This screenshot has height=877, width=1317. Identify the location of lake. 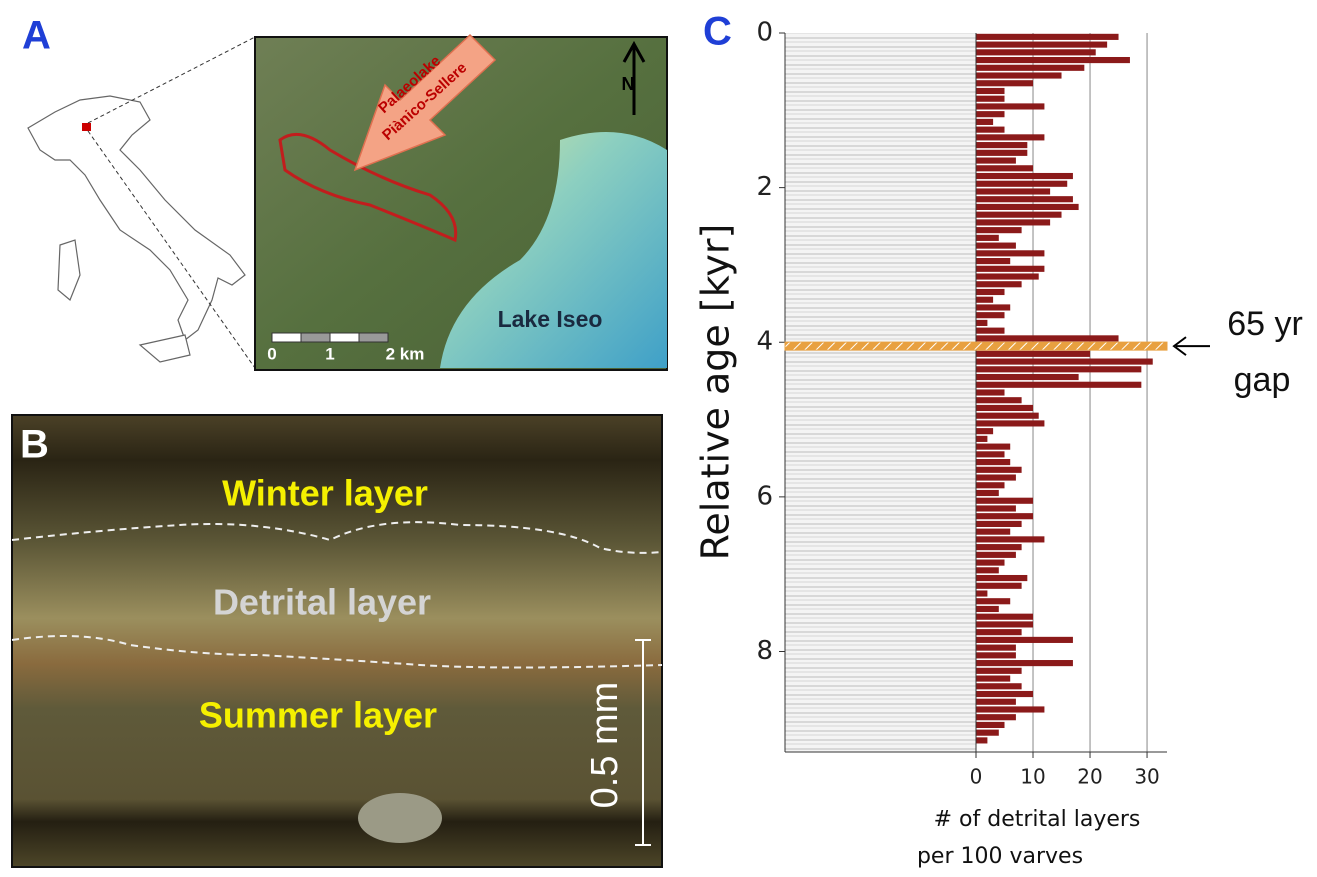
(553, 250).